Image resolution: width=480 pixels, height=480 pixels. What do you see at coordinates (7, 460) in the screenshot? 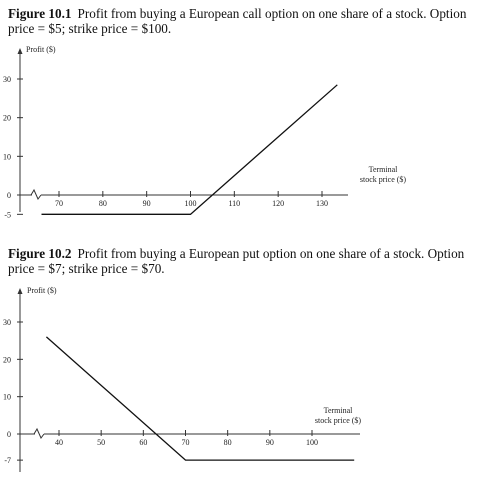
I see `y-tick-label: -7` at bounding box center [7, 460].